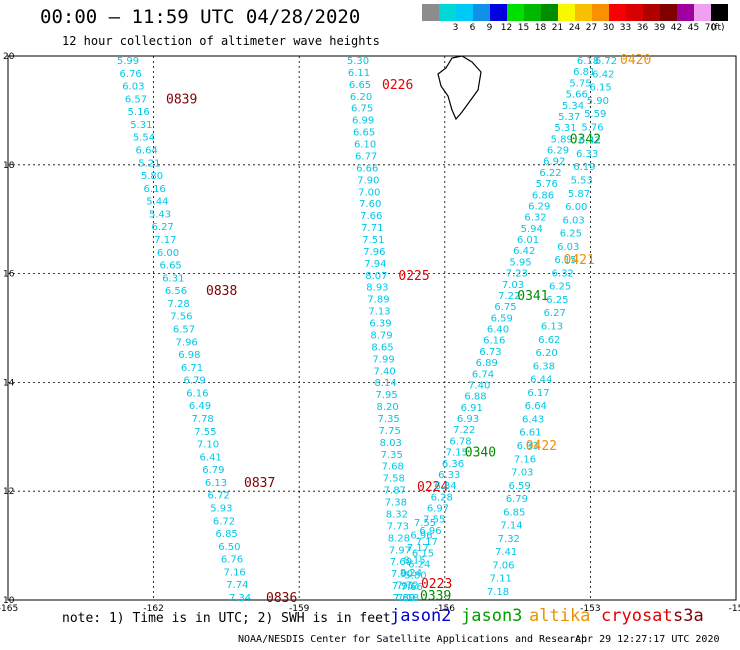 The image size is (740, 650). What do you see at coordinates (181, 99) in the screenshot?
I see `pass-time-label: 0839` at bounding box center [181, 99].